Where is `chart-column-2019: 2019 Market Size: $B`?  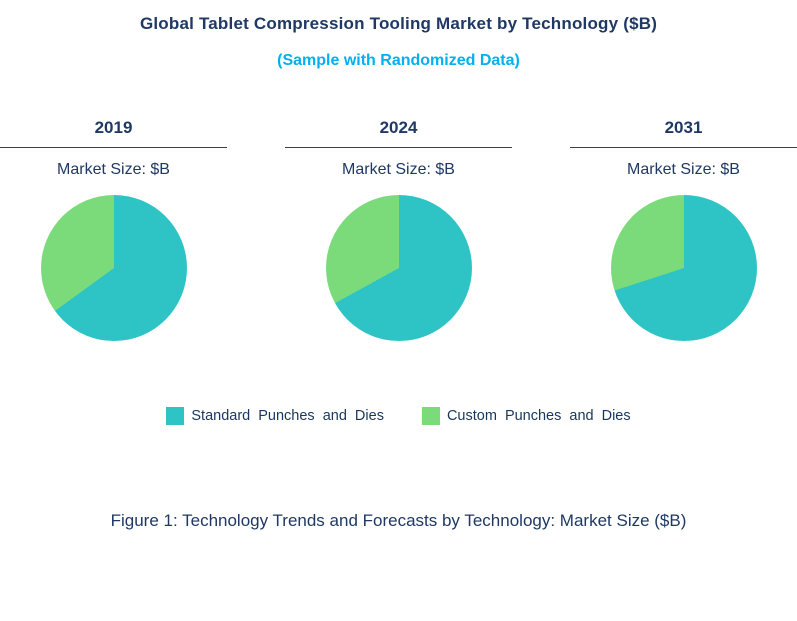
chart-column-2019: 2019 Market Size: $B is located at coordinates (113, 229).